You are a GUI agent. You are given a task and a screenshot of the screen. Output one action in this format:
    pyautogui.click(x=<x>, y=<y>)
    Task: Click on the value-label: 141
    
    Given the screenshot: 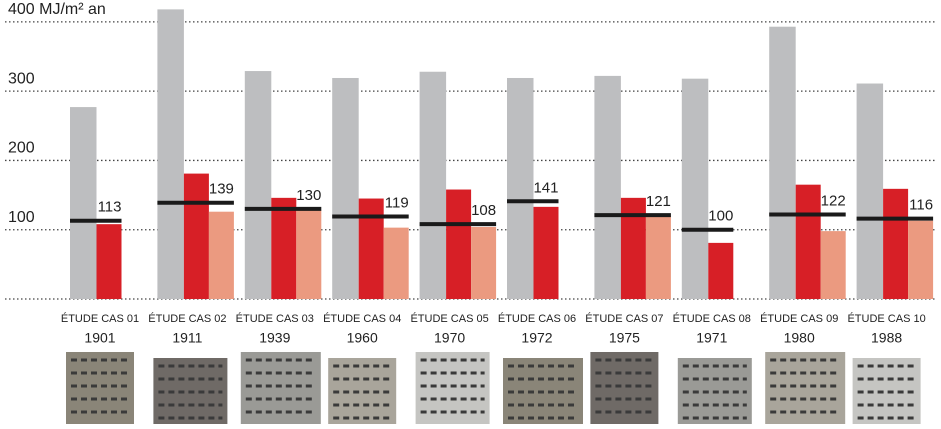 What is the action you would take?
    pyautogui.click(x=545, y=187)
    